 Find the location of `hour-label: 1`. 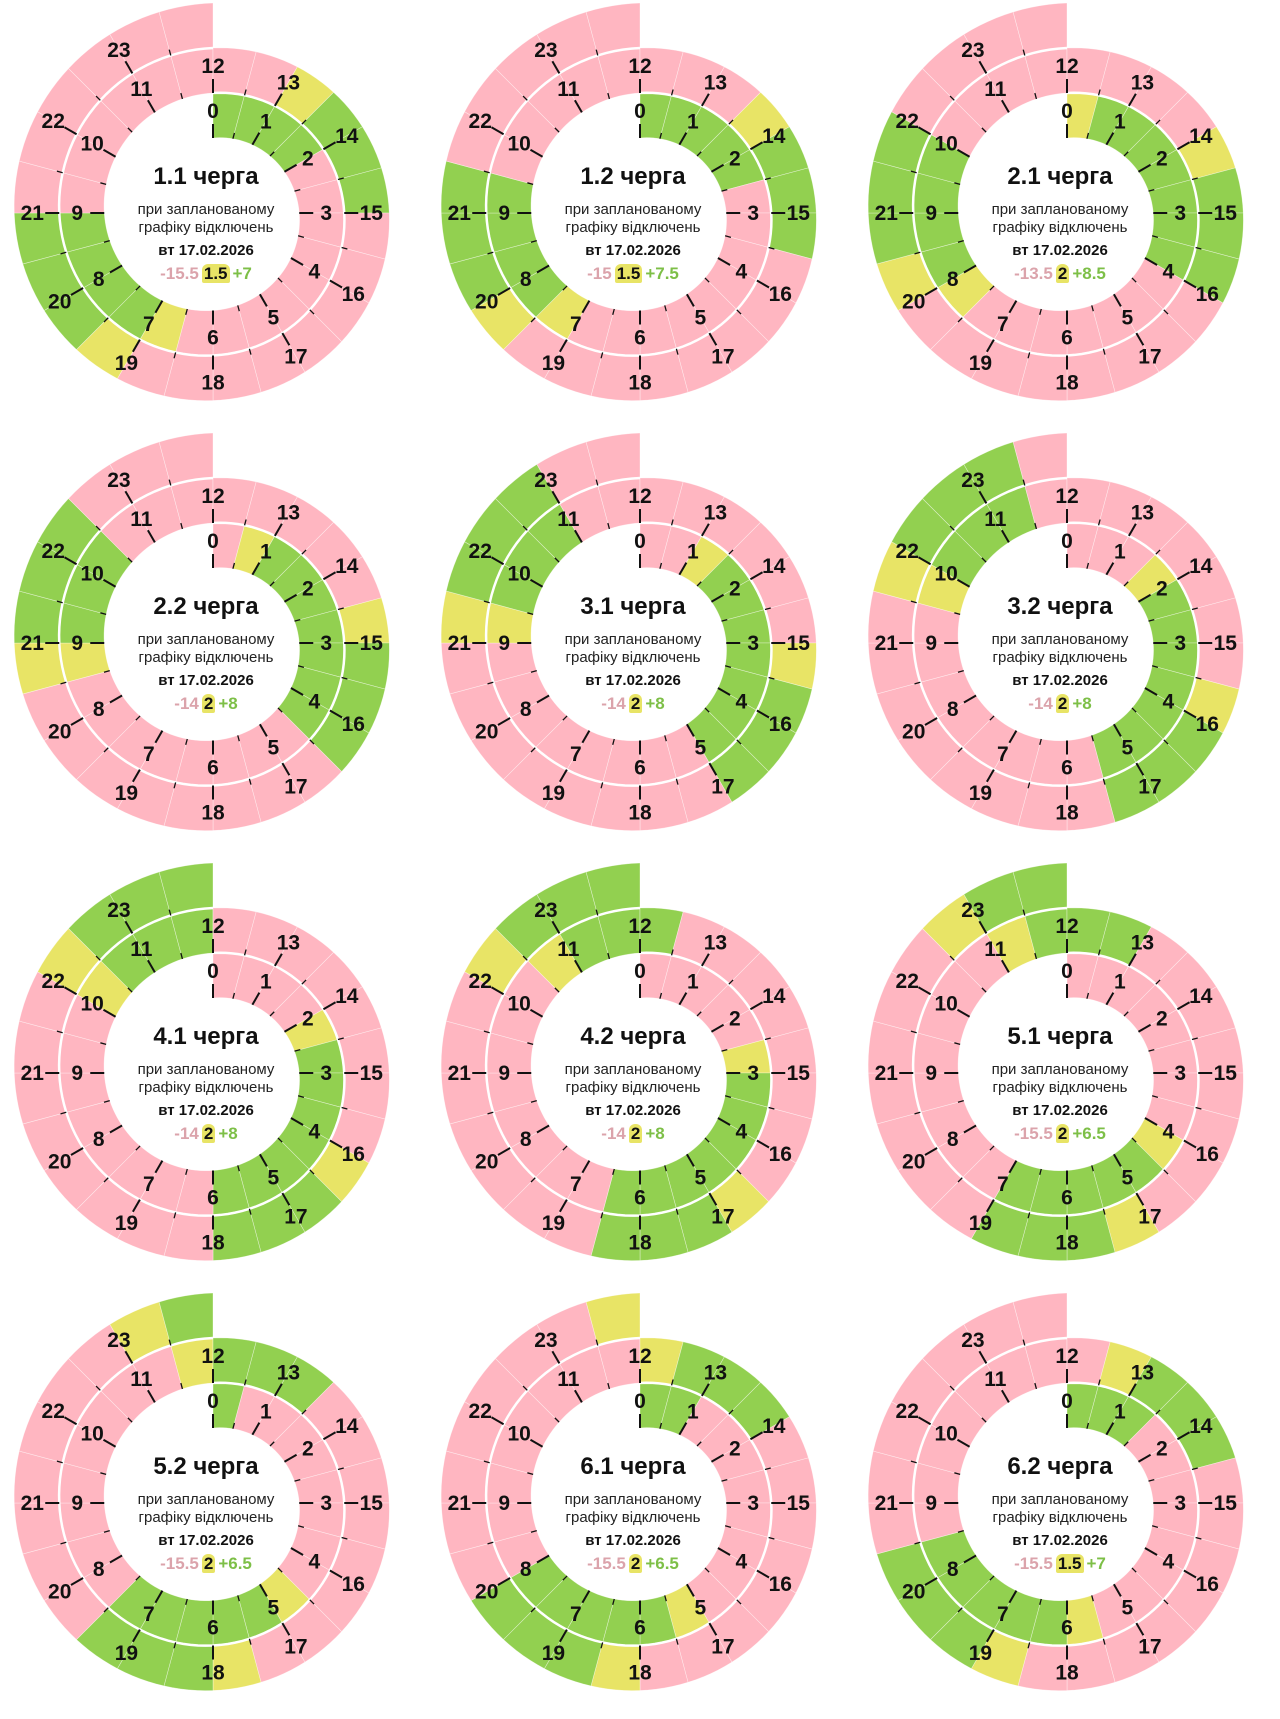

hour-label: 1 is located at coordinates (693, 551).